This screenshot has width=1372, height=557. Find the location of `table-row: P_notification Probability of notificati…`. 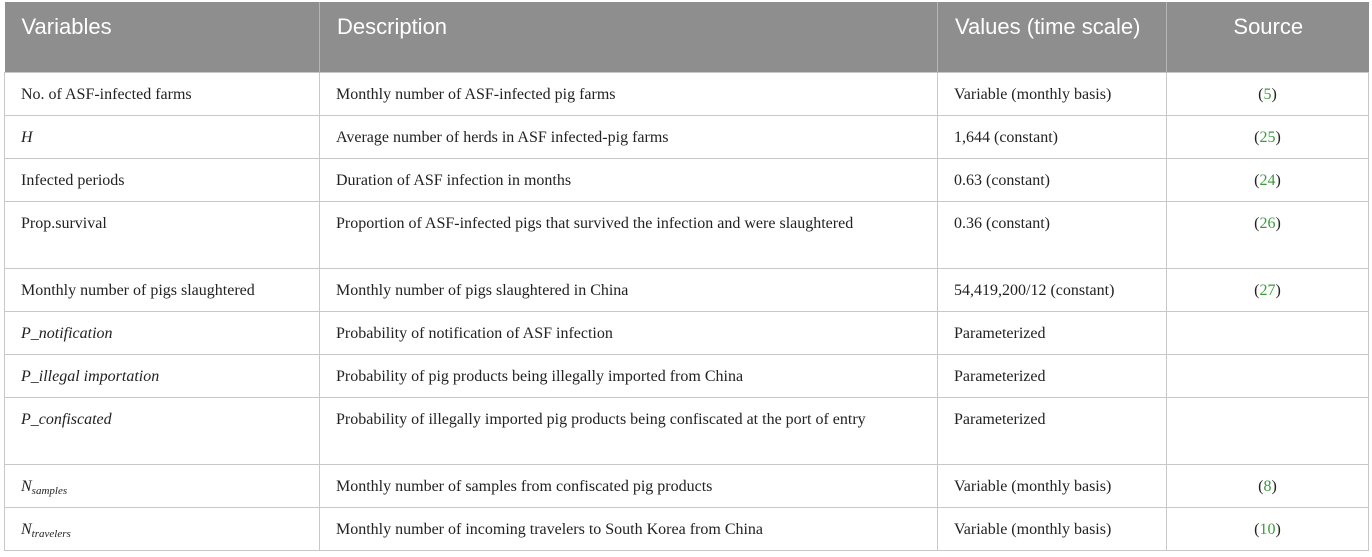

table-row: P_notification Probability of notificati… is located at coordinates (686, 333).